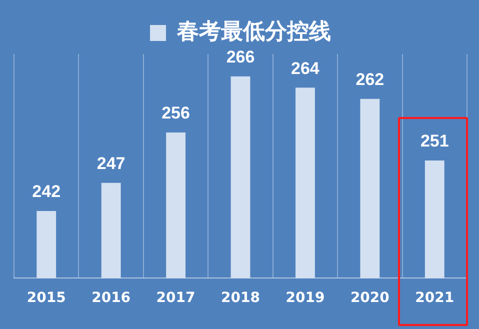 This screenshot has height=329, width=479. I want to click on data-label: 264, so click(305, 68).